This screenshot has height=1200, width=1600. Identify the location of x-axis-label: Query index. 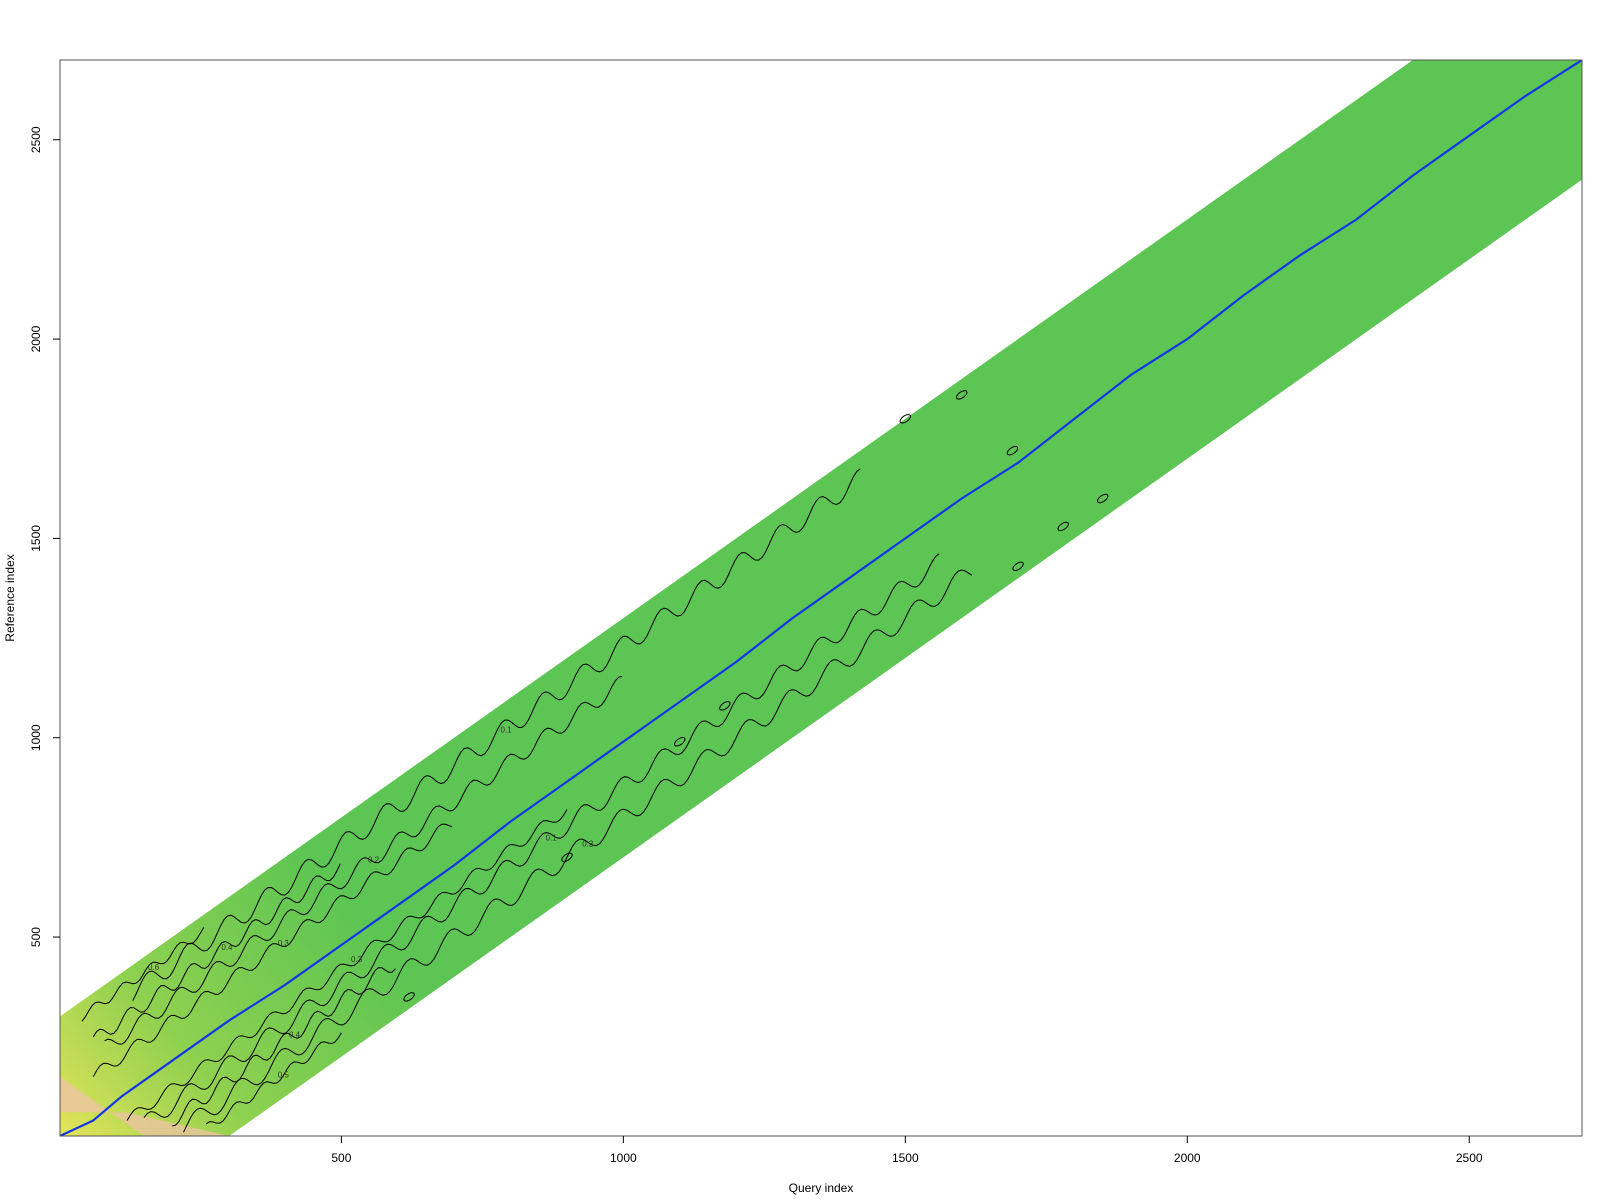
(821, 1188).